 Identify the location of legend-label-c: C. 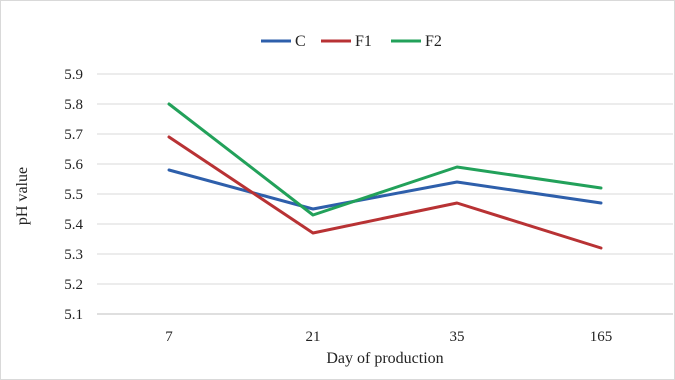
(300, 41).